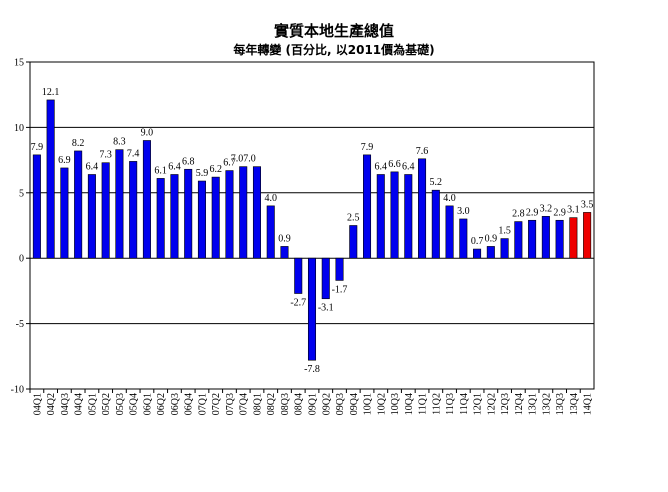 The height and width of the screenshot is (492, 668). I want to click on x-tick-label: 11Q1, so click(423, 404).